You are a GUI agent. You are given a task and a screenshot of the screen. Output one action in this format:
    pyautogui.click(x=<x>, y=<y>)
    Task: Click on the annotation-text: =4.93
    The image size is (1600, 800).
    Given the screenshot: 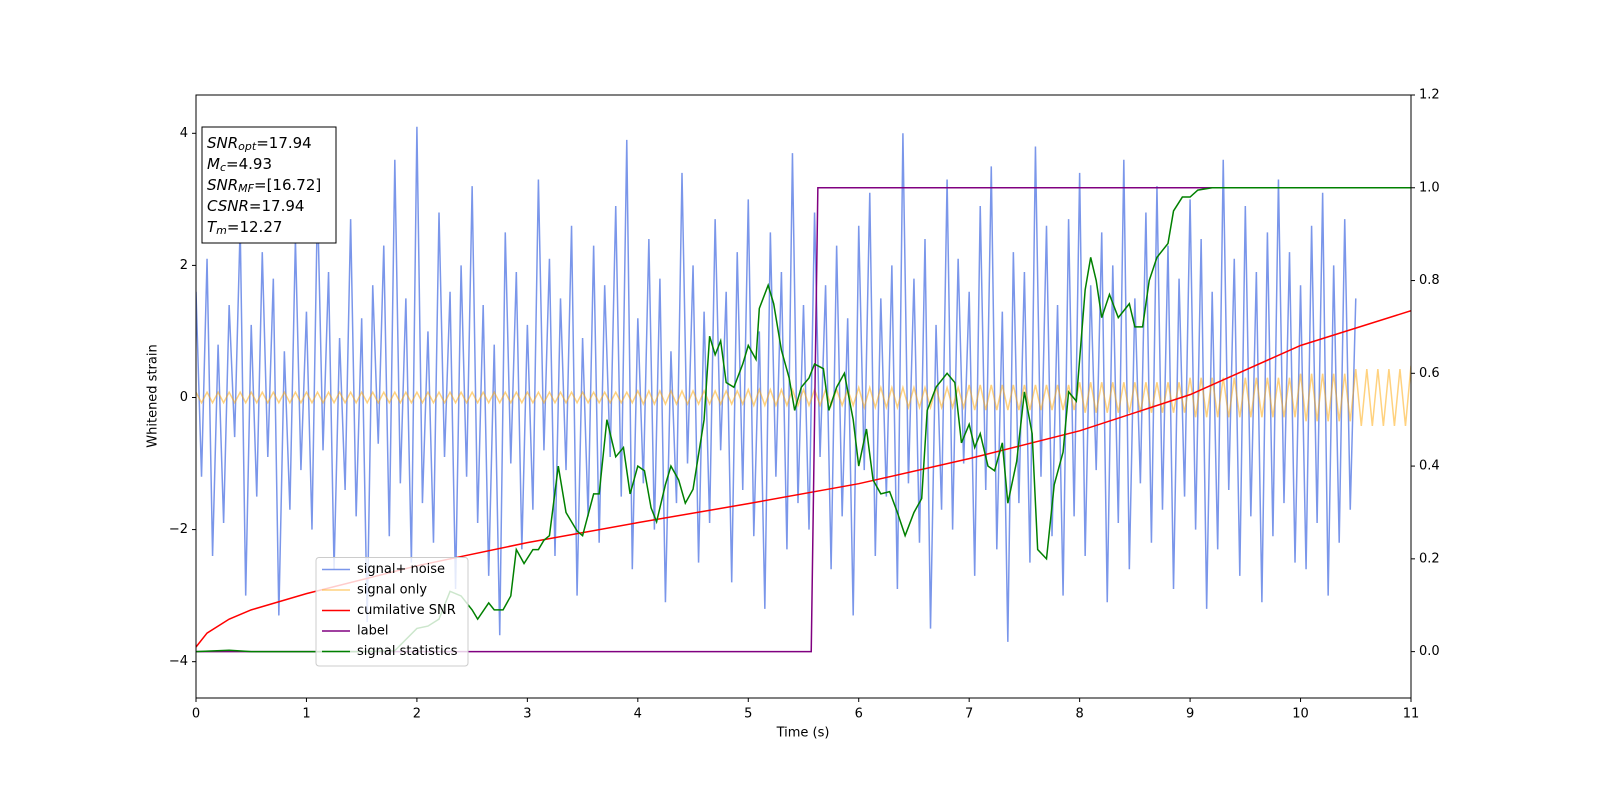 What is the action you would take?
    pyautogui.click(x=249, y=164)
    